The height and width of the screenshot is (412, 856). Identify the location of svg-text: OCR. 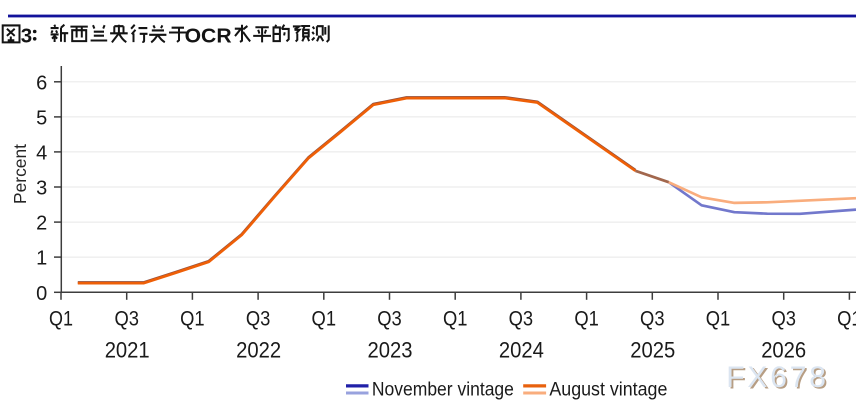
(208, 36).